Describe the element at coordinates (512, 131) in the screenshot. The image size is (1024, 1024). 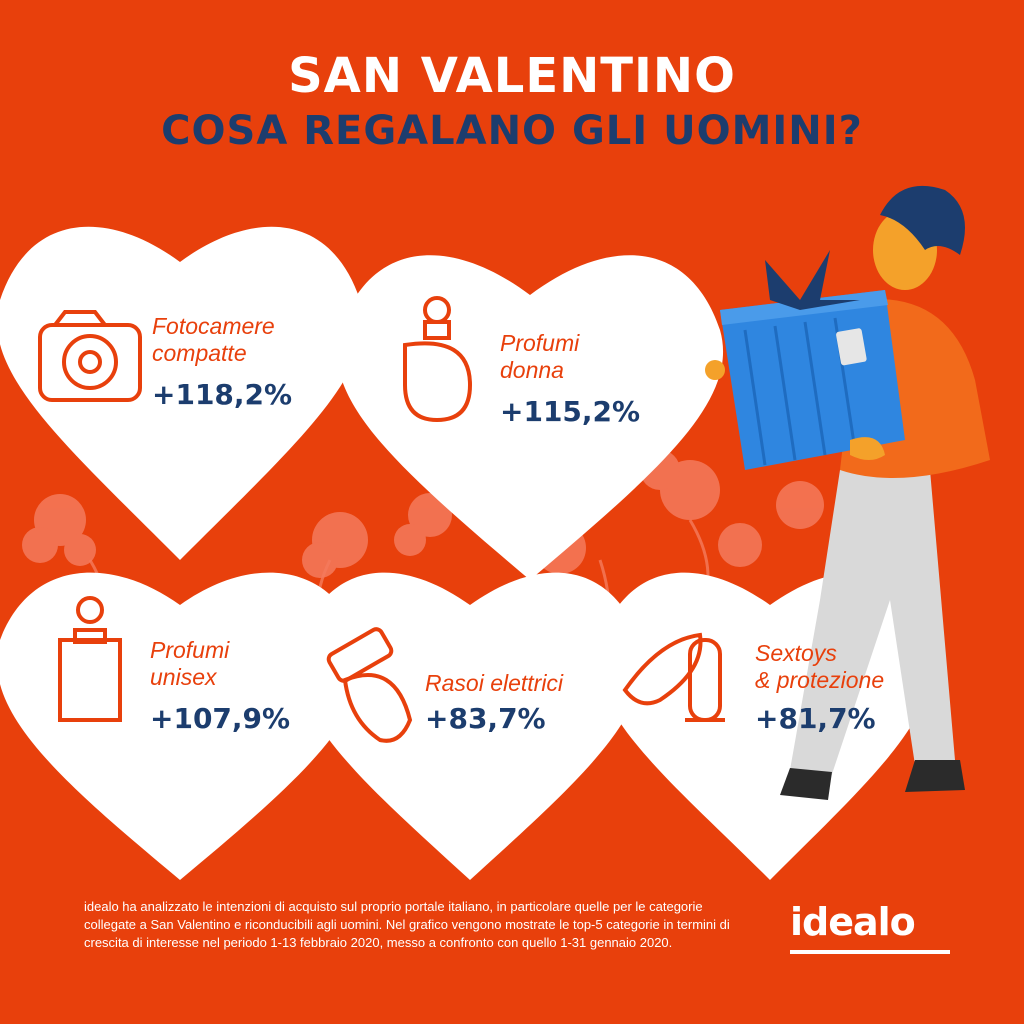
I see `page-subtitle: COSA REGALANO GLI UOMINI?` at that location.